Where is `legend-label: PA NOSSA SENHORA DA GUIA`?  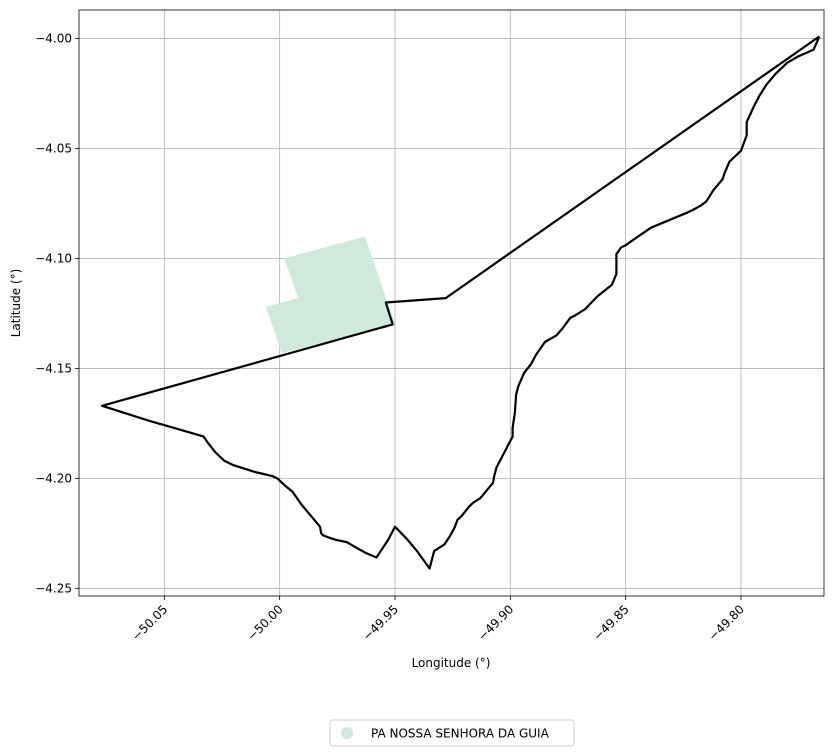
legend-label: PA NOSSA SENHORA DA GUIA is located at coordinates (460, 734).